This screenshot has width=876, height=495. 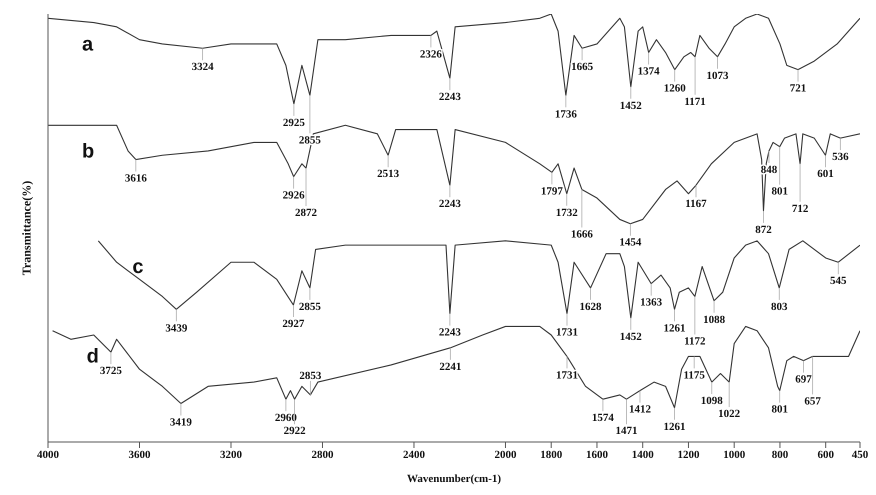 What do you see at coordinates (649, 72) in the screenshot?
I see `annotation: 1374` at bounding box center [649, 72].